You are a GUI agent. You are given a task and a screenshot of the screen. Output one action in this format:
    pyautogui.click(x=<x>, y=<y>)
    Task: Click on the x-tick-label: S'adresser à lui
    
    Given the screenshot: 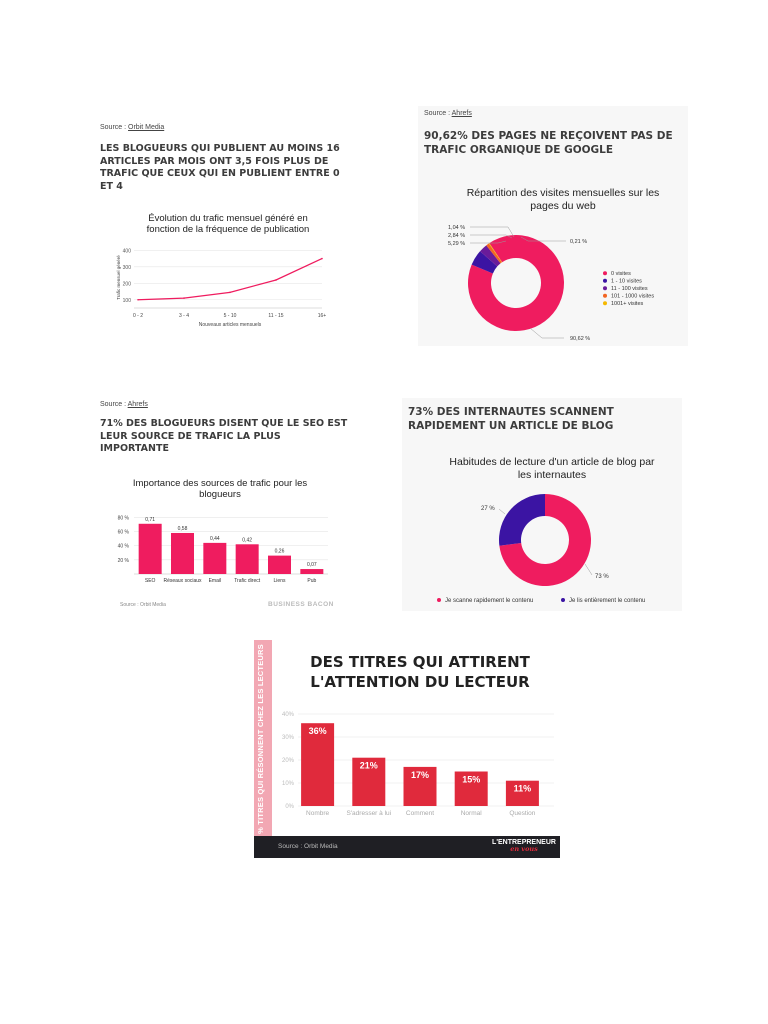 What is the action you would take?
    pyautogui.click(x=368, y=813)
    